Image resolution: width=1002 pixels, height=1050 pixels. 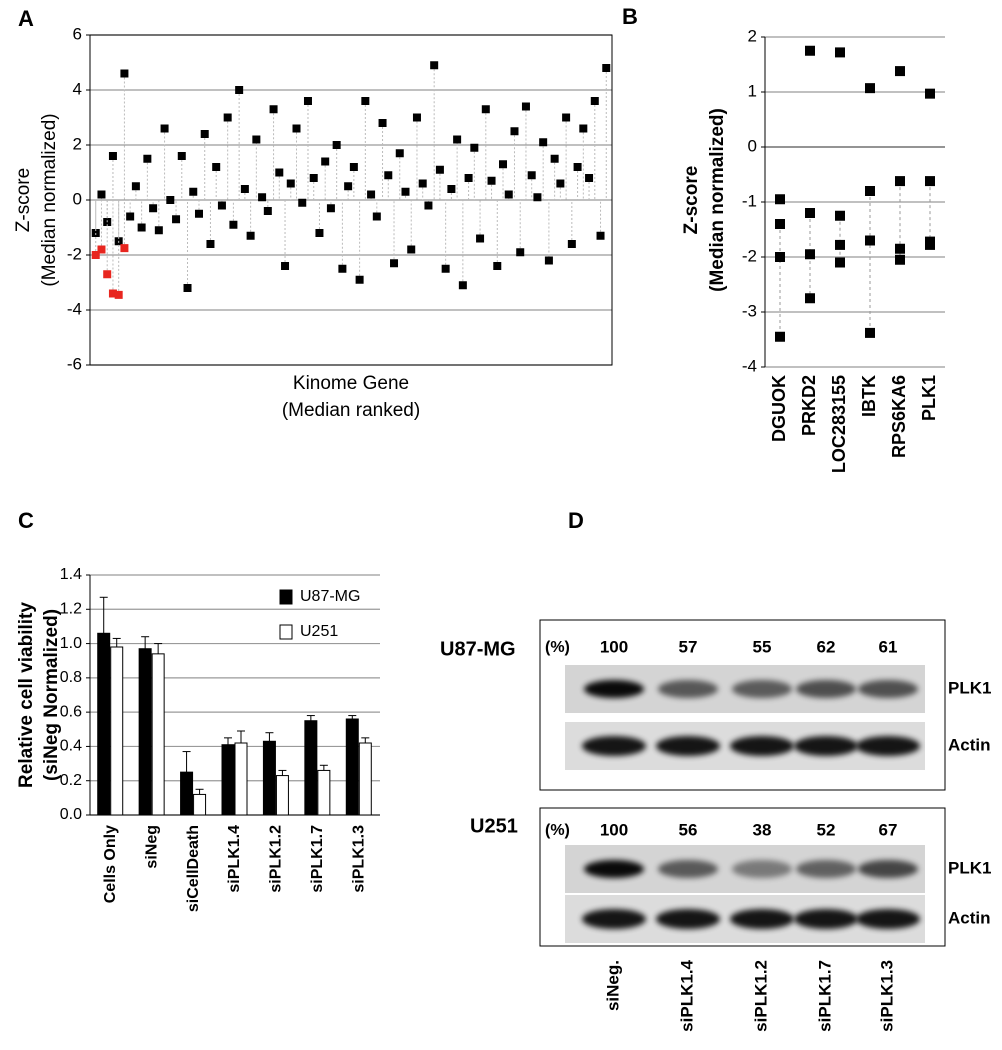 What do you see at coordinates (234, 859) in the screenshot?
I see `x-tick-label: siPLK1.4` at bounding box center [234, 859].